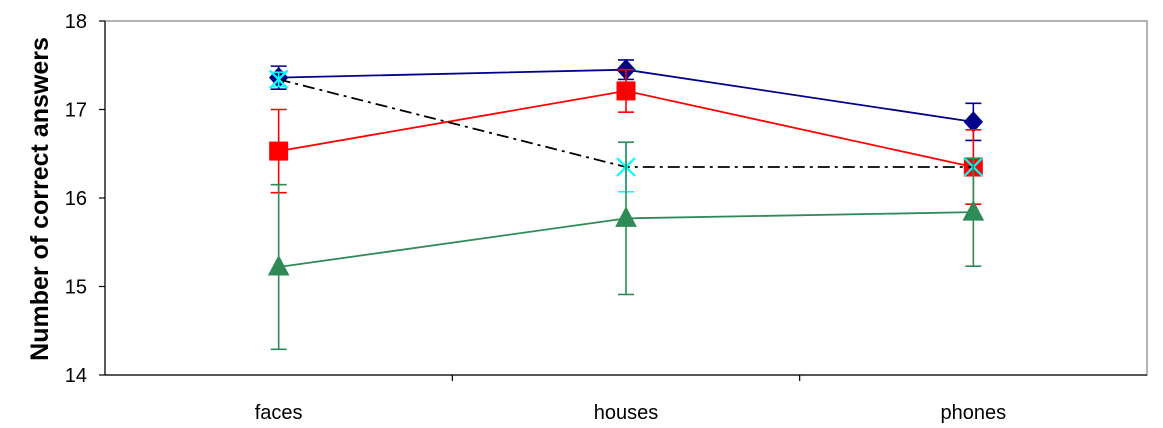 The height and width of the screenshot is (428, 1163). What do you see at coordinates (626, 413) in the screenshot?
I see `x-tick-label: houses` at bounding box center [626, 413].